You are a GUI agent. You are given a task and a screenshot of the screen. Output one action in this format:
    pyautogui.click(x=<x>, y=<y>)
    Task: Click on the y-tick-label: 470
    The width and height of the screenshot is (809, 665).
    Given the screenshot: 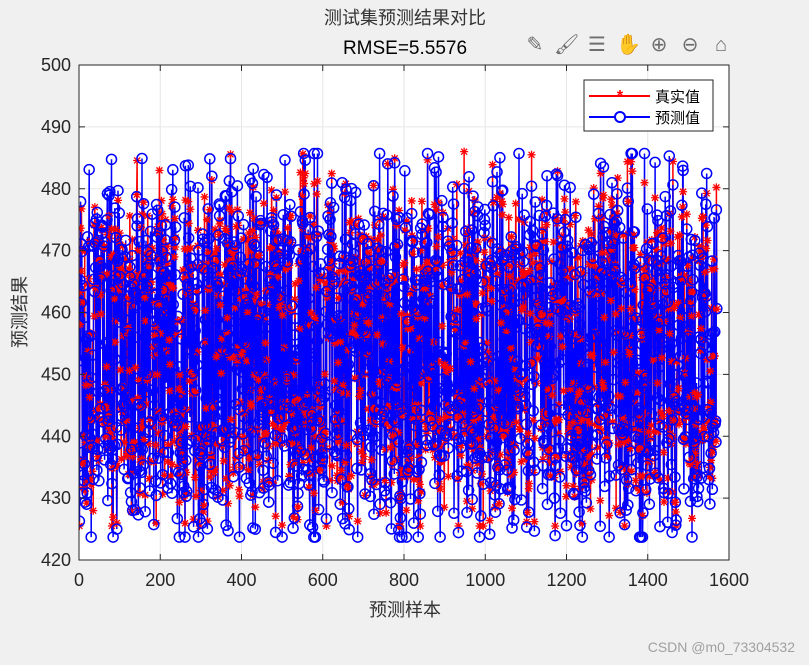 What is the action you would take?
    pyautogui.click(x=56, y=251)
    